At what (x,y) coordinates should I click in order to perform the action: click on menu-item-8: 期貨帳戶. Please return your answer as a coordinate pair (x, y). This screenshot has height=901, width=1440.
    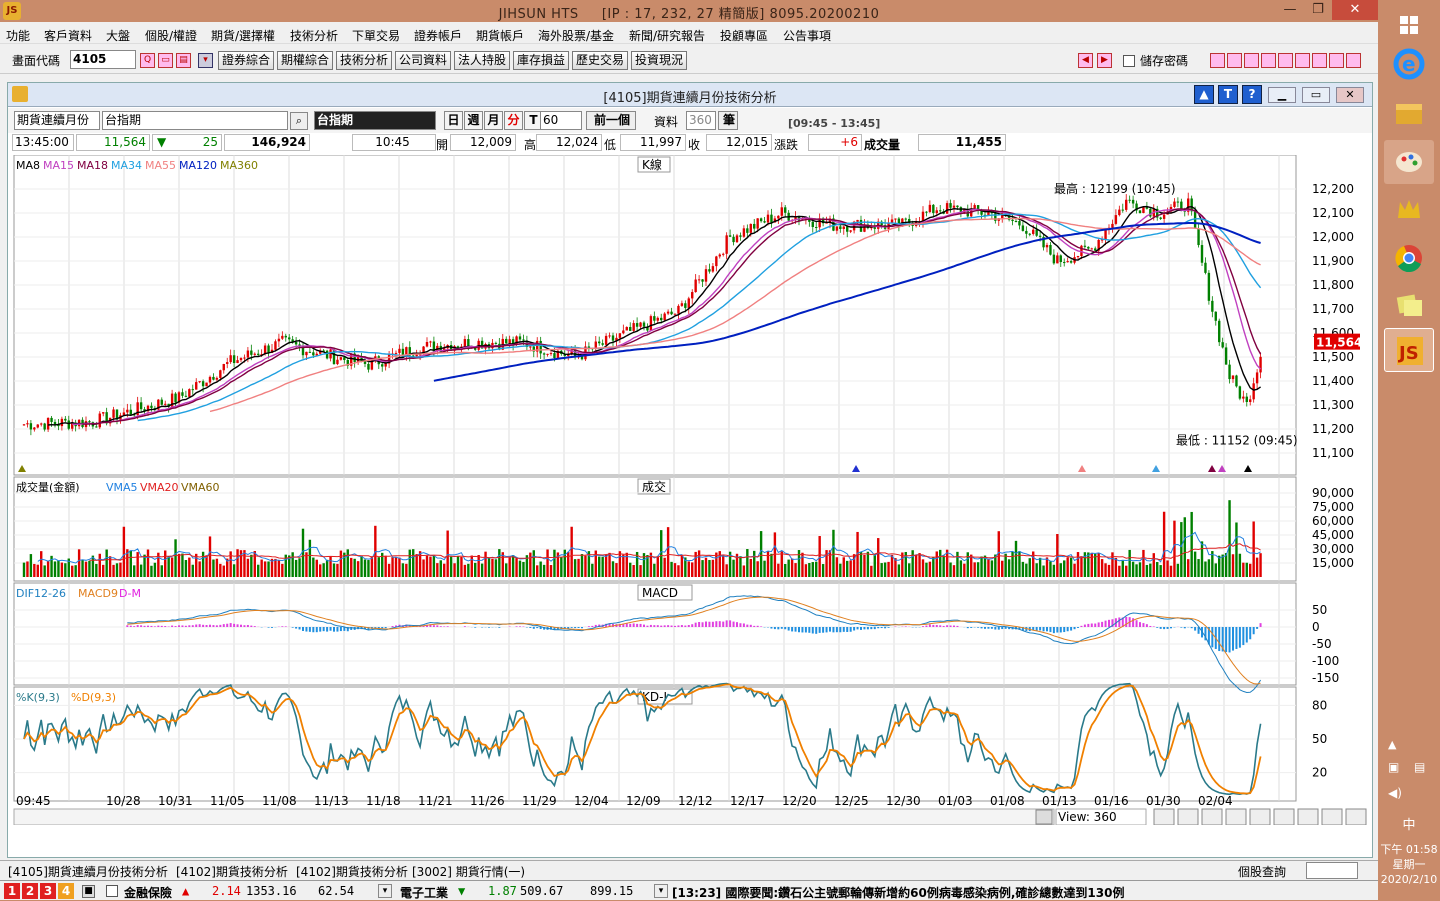
    Looking at the image, I should click on (500, 35).